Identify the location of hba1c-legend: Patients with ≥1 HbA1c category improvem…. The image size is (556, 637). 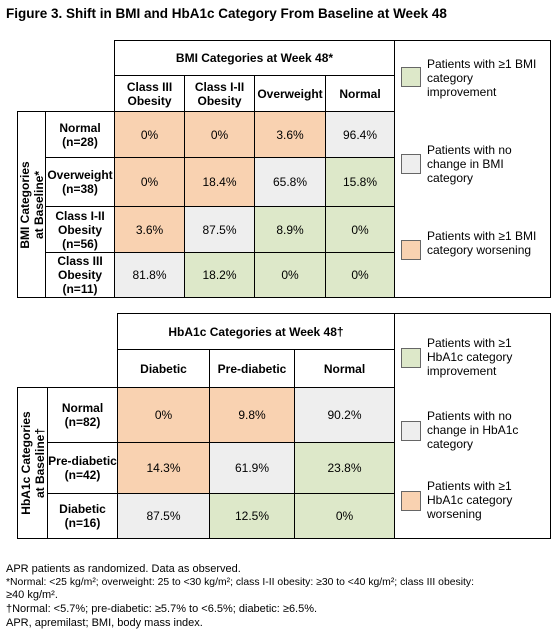
(472, 426).